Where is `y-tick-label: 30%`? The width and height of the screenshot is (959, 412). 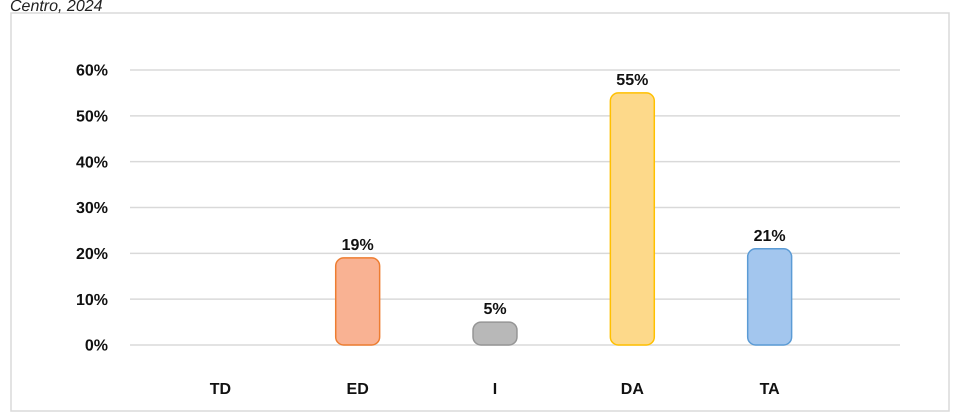 y-tick-label: 30% is located at coordinates (92, 209).